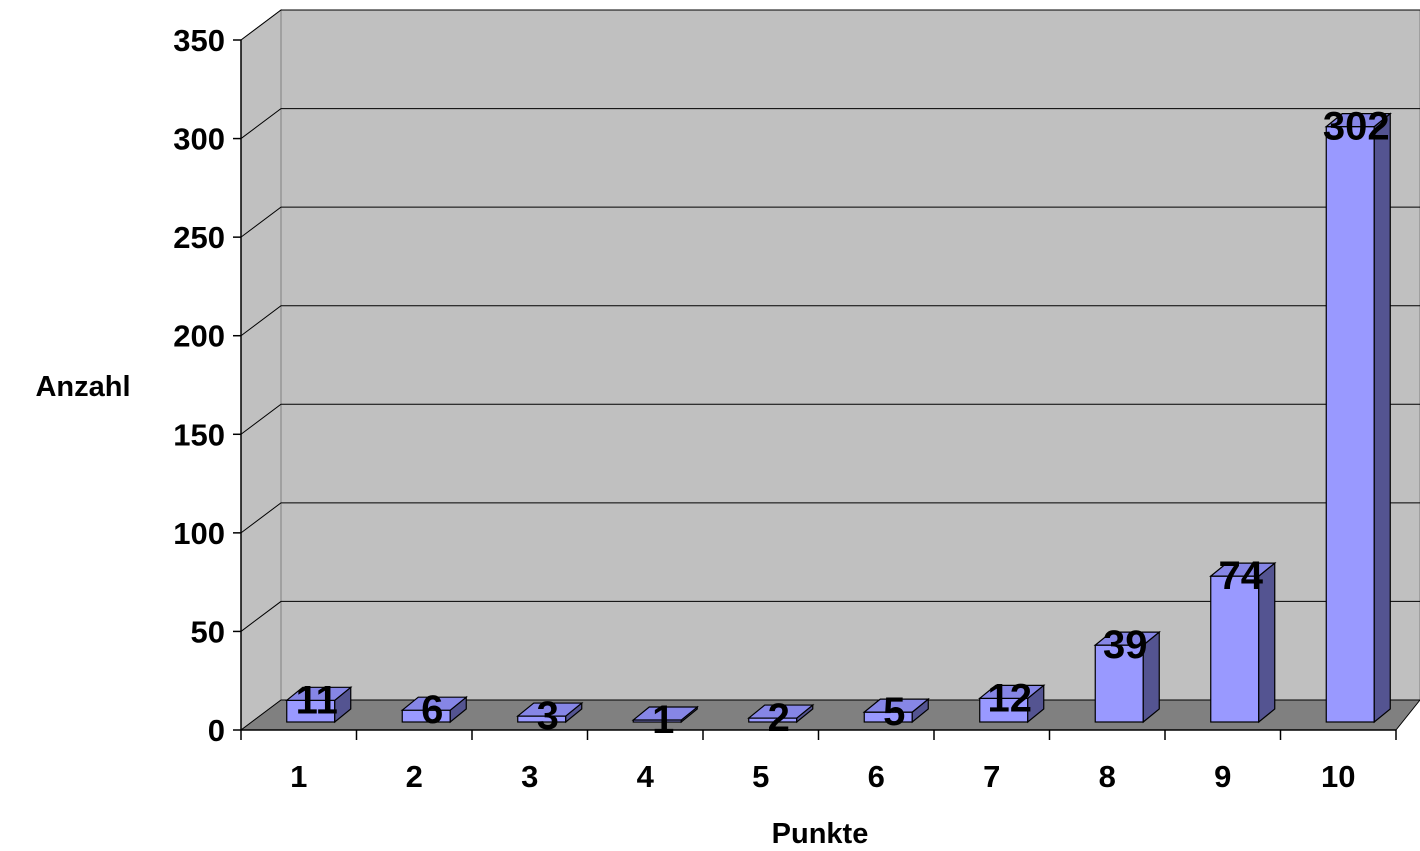 The height and width of the screenshot is (851, 1420). Describe the element at coordinates (760, 776) in the screenshot. I see `x-tick-label: 5` at that location.